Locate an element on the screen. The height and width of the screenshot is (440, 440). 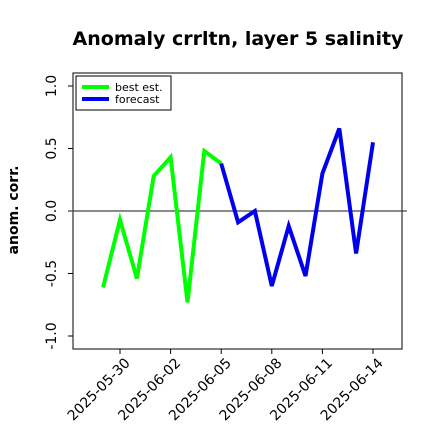
legend: best est.forecast is located at coordinates (123, 93).